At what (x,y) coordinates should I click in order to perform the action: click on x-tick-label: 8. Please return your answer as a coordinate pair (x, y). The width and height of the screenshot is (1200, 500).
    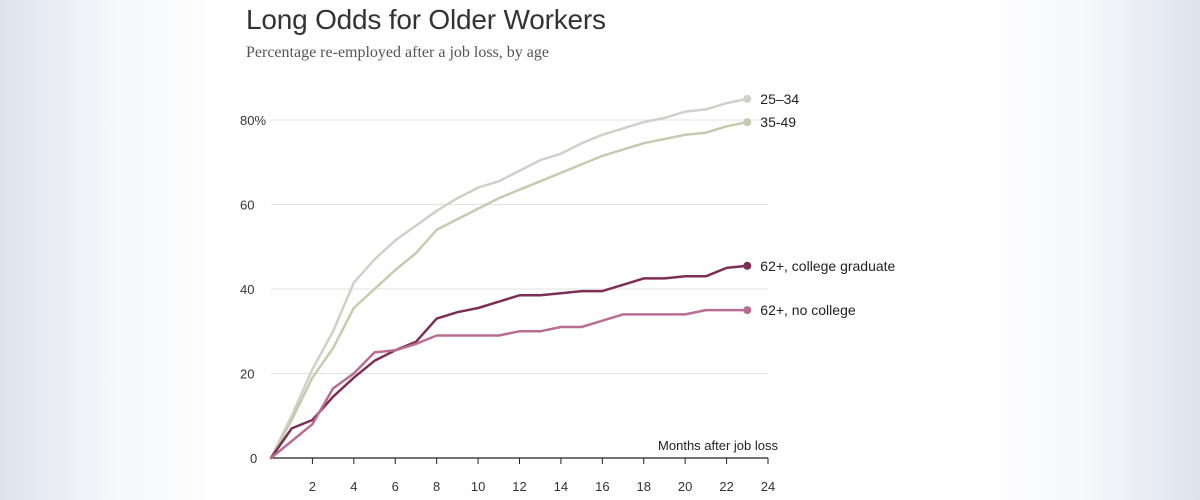
    Looking at the image, I should click on (436, 486).